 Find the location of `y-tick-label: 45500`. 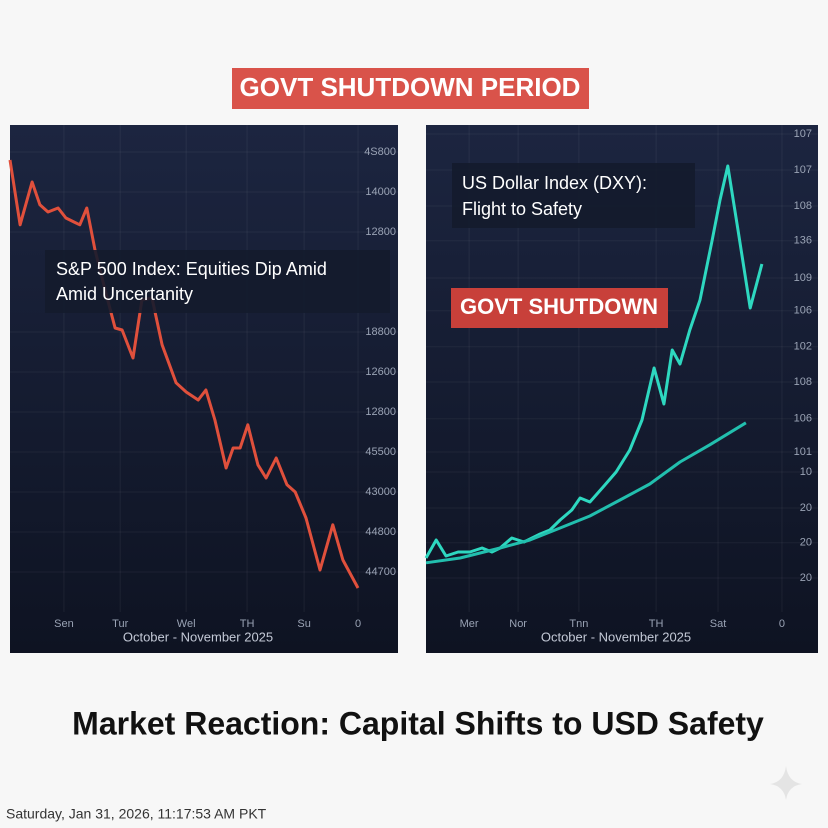

y-tick-label: 45500 is located at coordinates (380, 452).